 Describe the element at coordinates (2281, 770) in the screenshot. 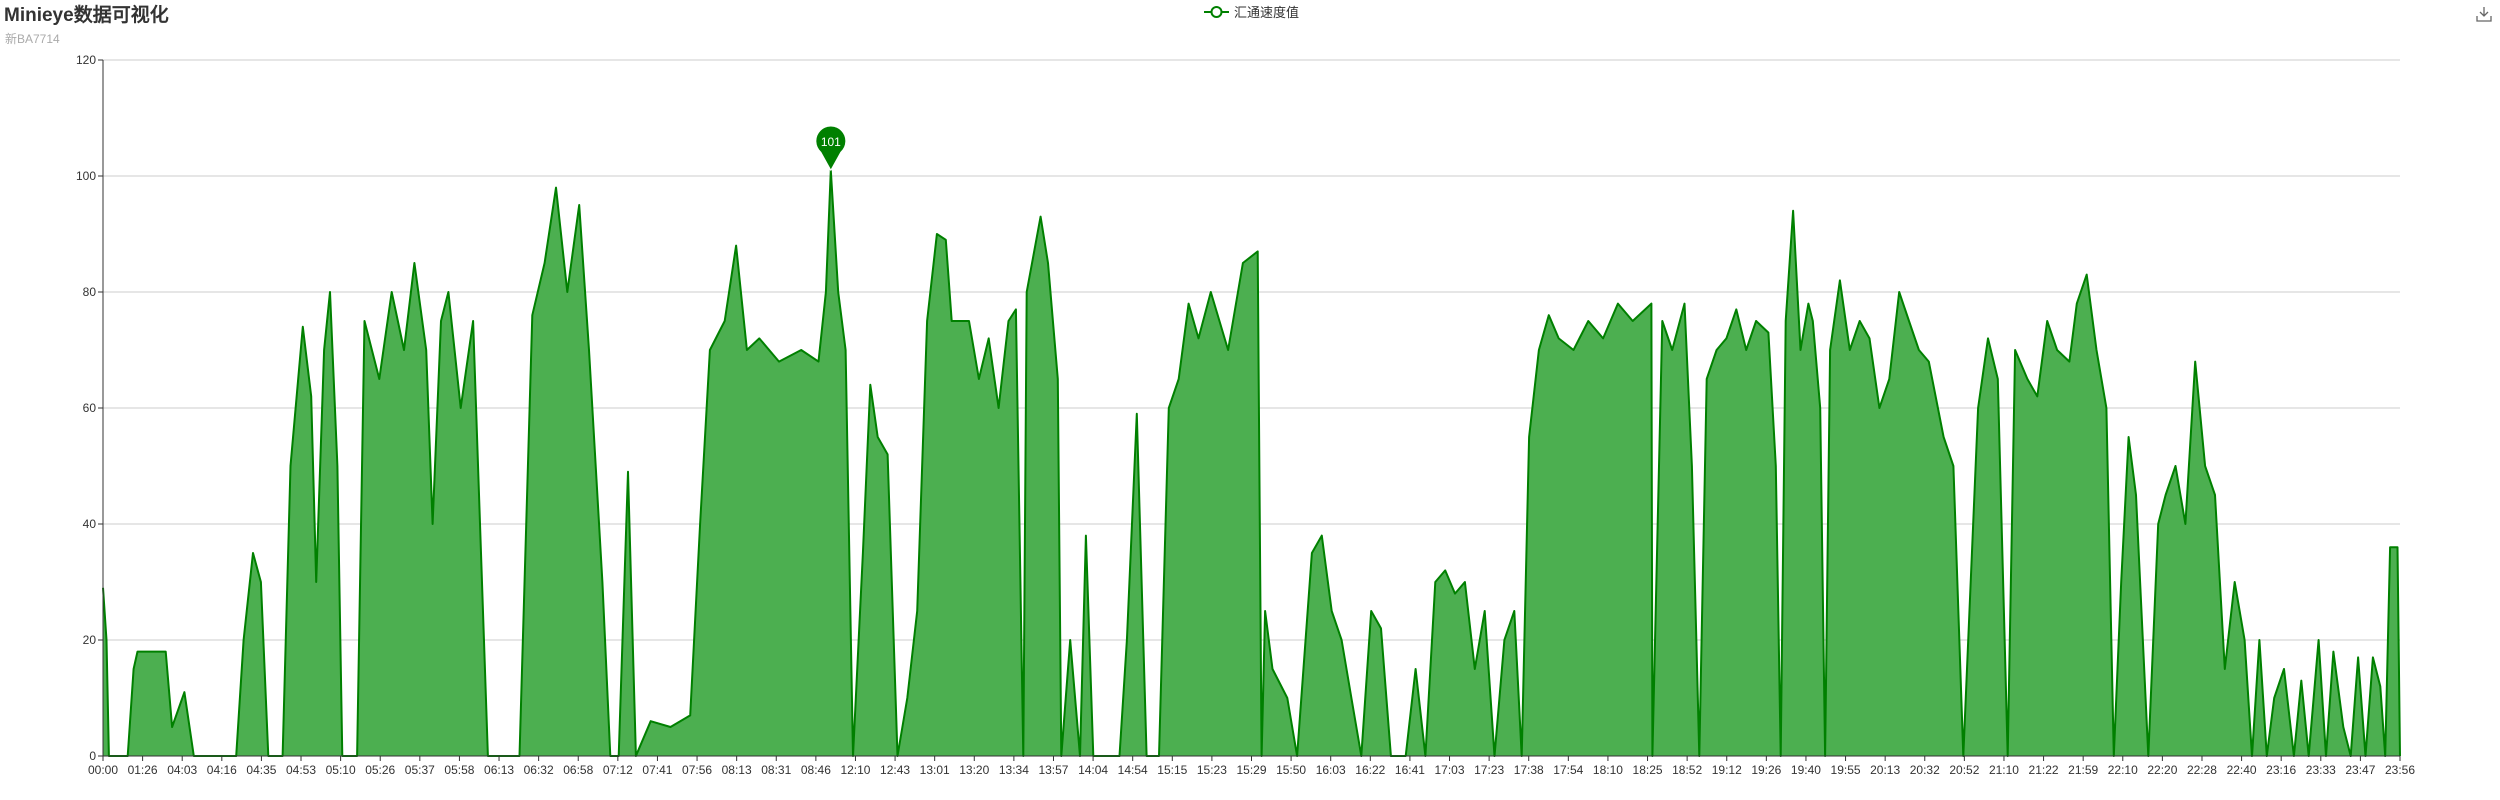

I see `x-tick-label: 23:16` at that location.